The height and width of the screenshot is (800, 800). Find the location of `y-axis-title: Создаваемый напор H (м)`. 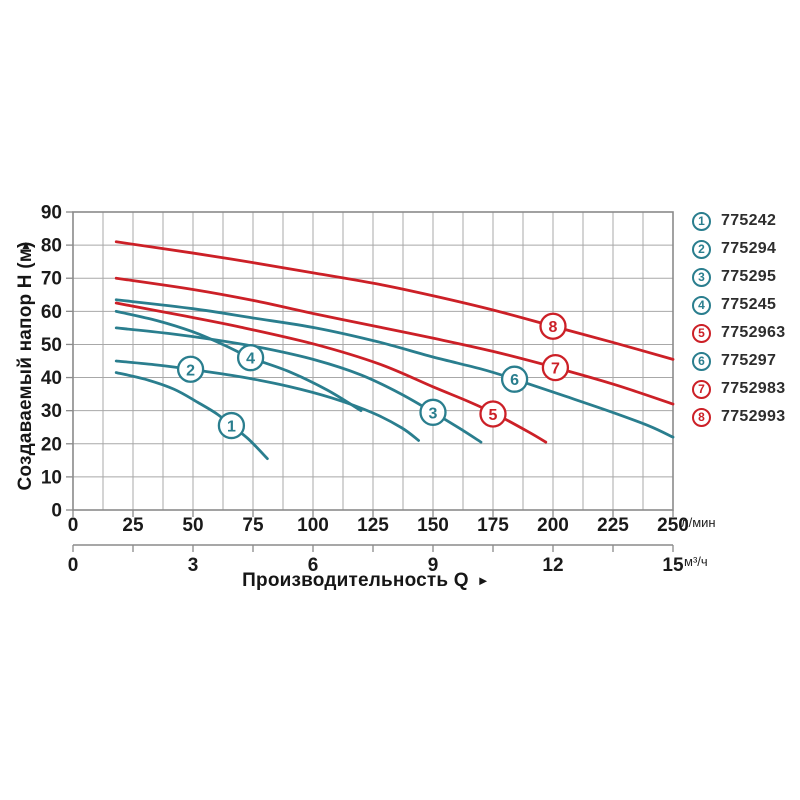

y-axis-title: Создаваемый напор H (м) is located at coordinates (26, 365).